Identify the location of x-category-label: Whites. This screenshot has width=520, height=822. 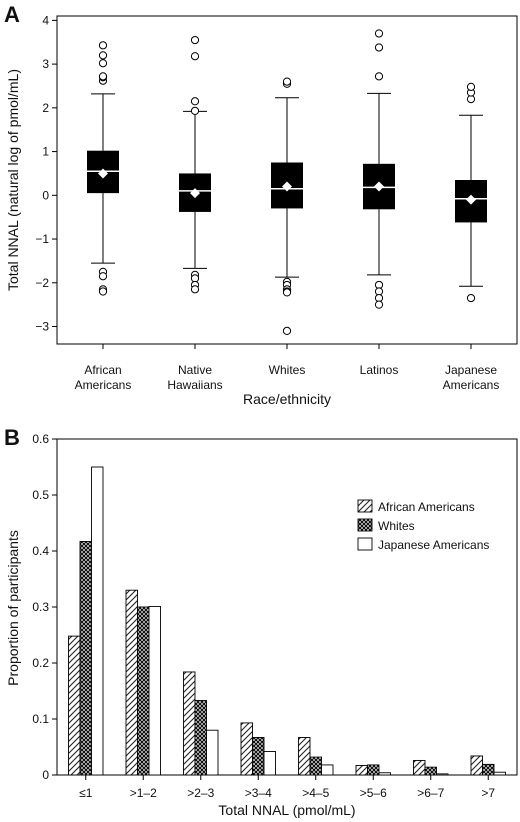
(287, 370).